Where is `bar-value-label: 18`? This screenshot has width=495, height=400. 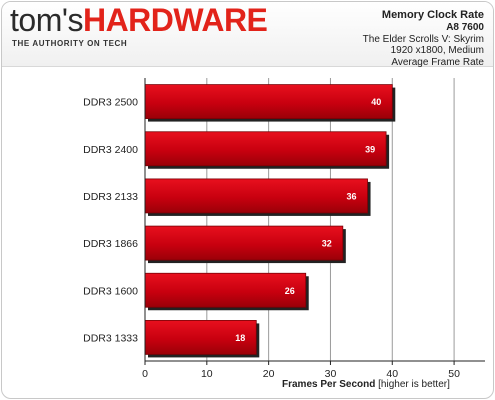 bar-value-label: 18 is located at coordinates (240, 338).